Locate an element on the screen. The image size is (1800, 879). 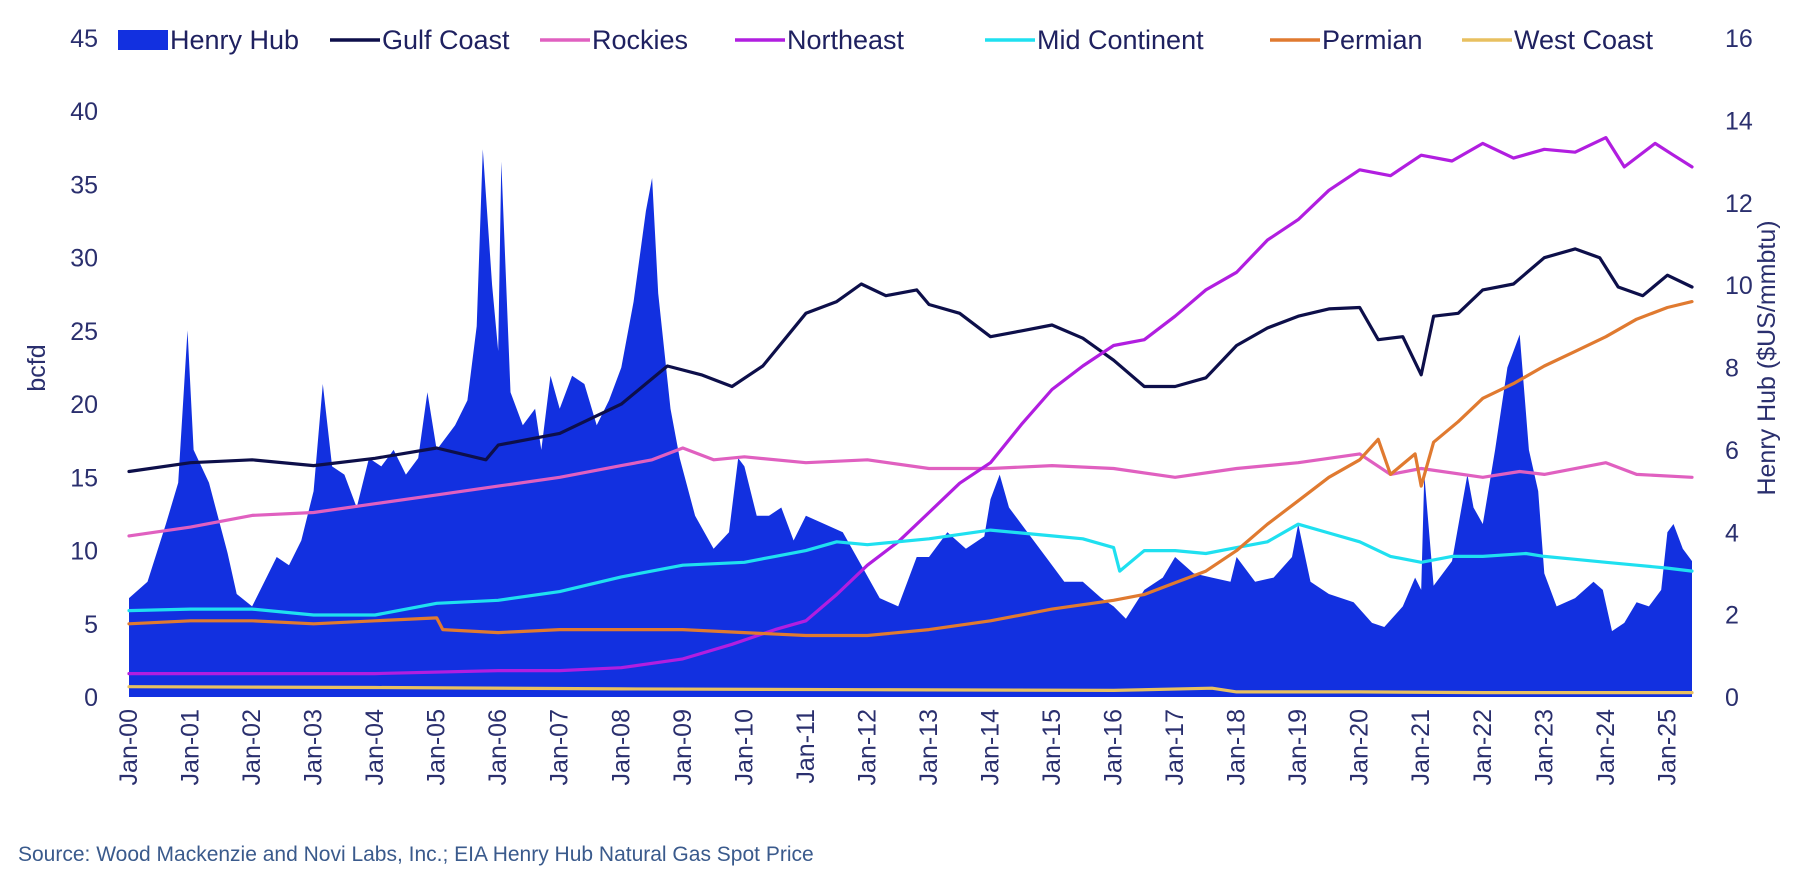
left-axis-title: bcfd is located at coordinates (37, 367).